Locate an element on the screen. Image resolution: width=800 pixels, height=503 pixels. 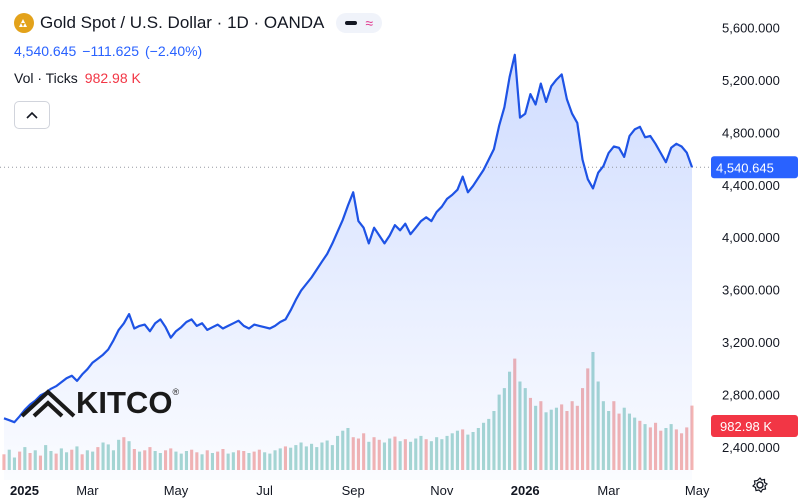
y-tick-label: 4,000.000 is located at coordinates (751, 237).